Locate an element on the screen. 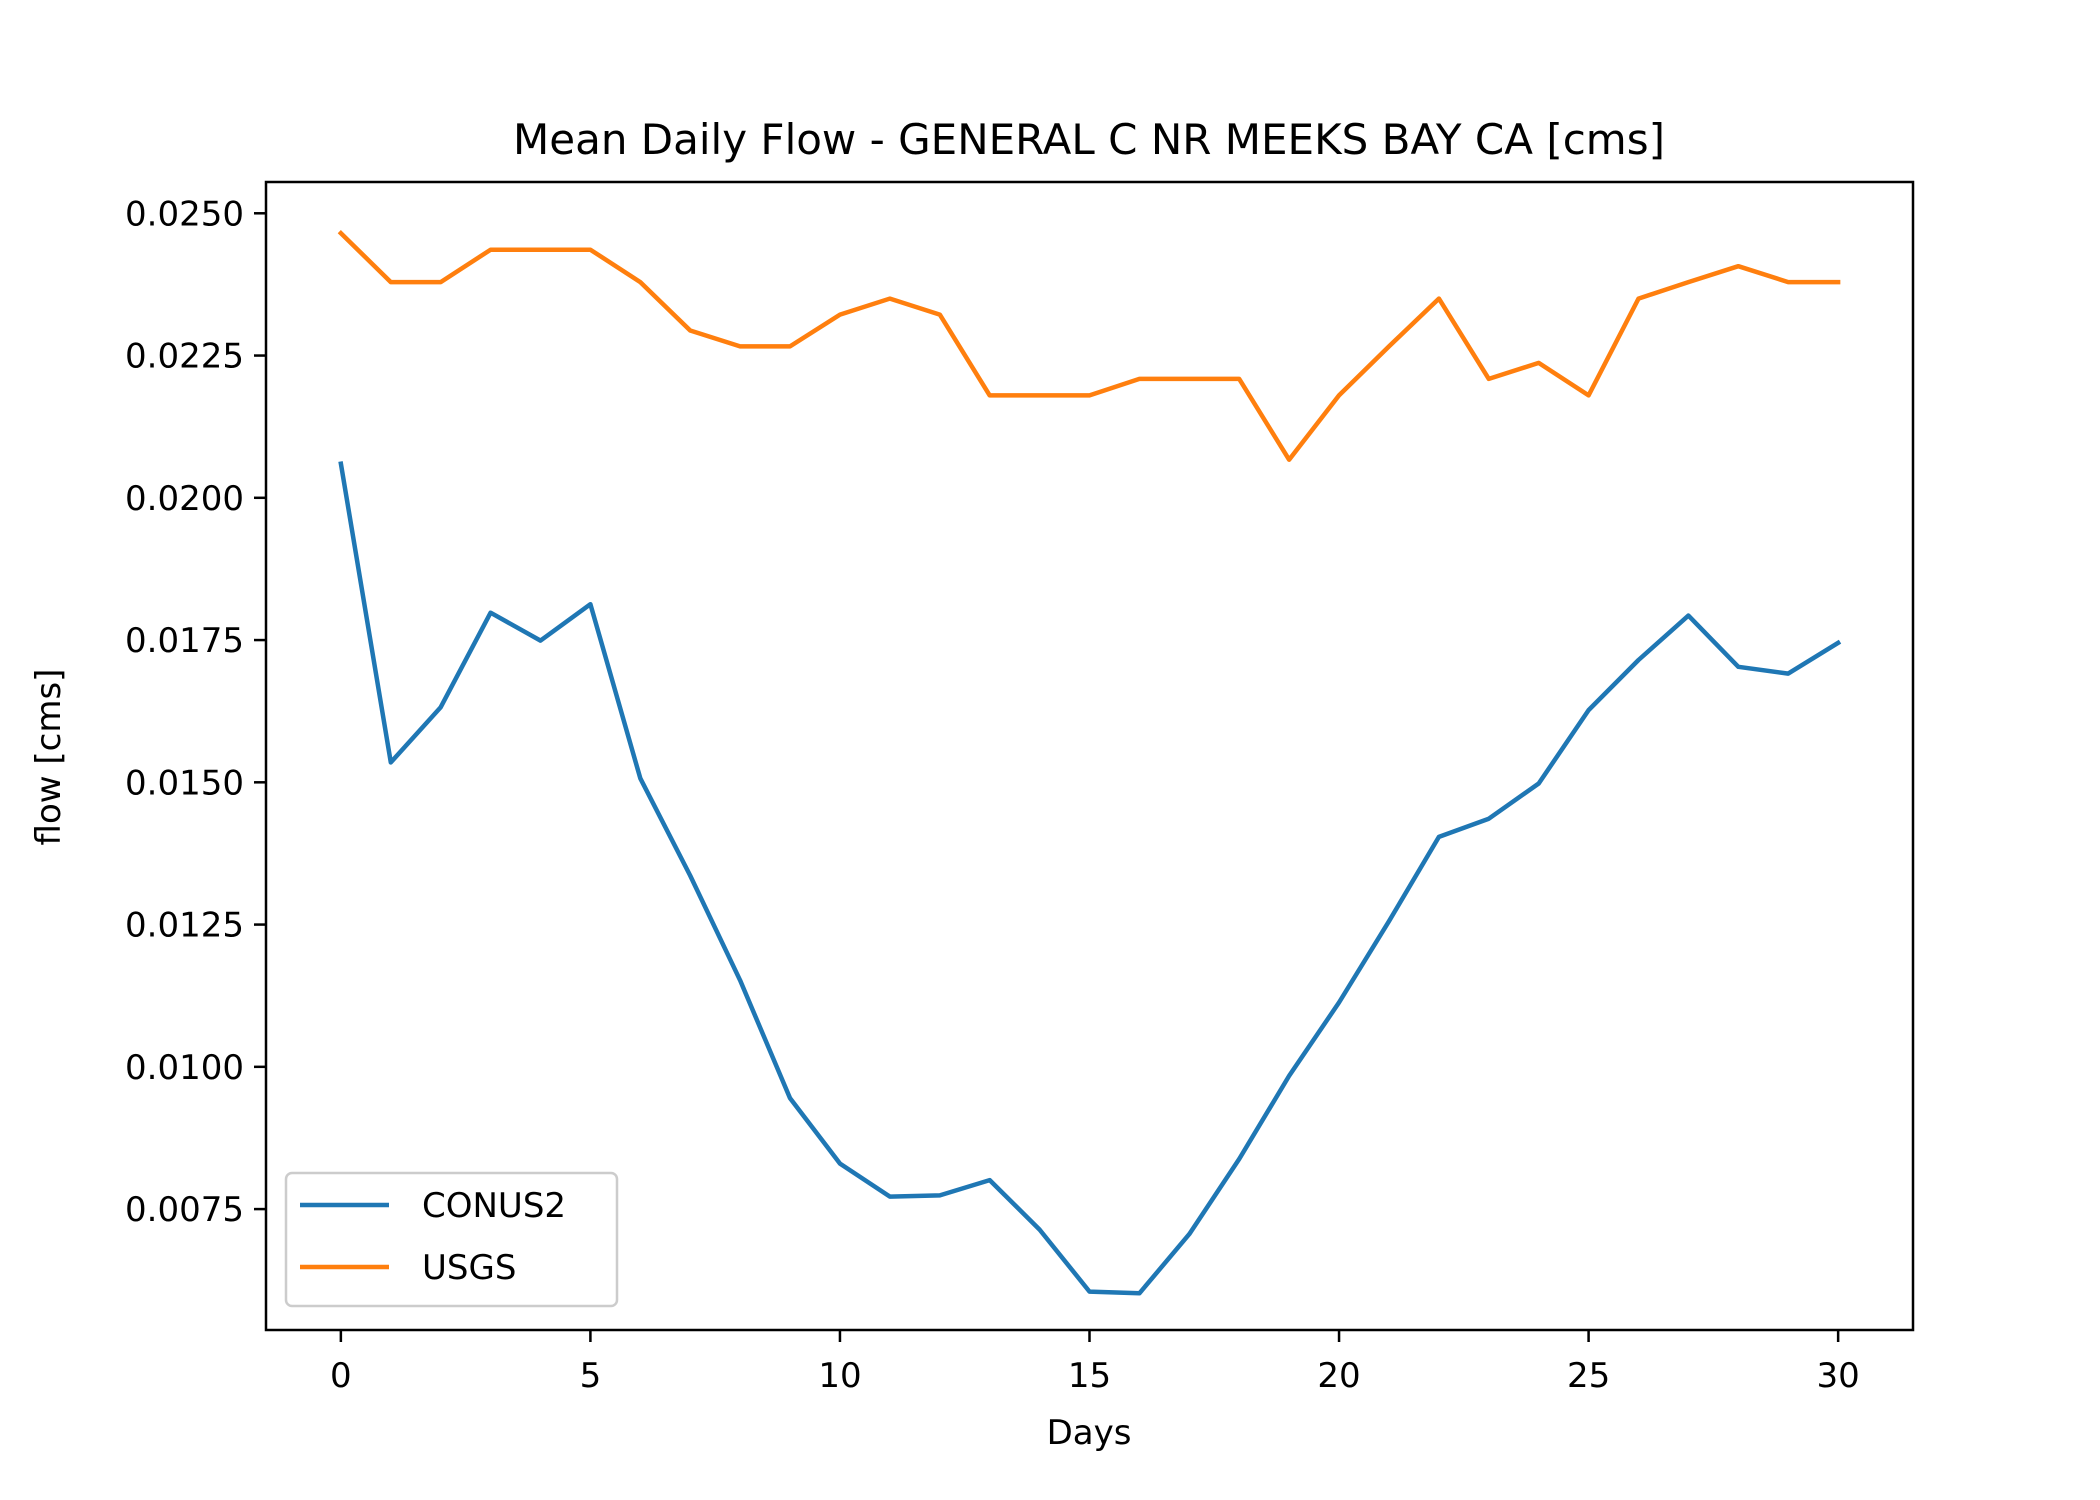 The width and height of the screenshot is (2100, 1500). x-tick-label: 20 is located at coordinates (1338, 1376).